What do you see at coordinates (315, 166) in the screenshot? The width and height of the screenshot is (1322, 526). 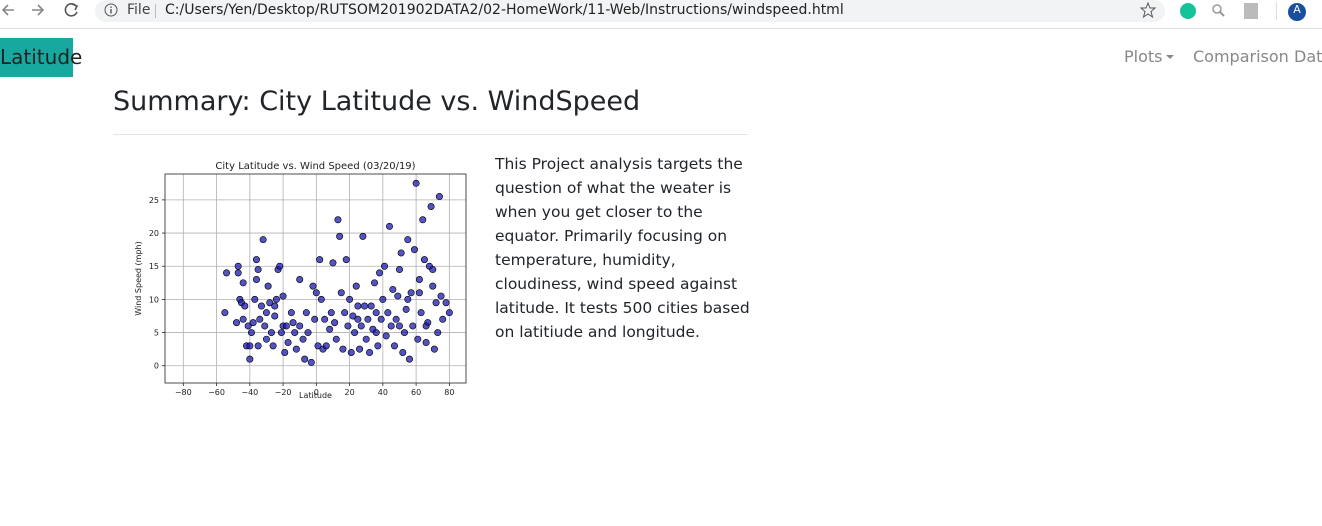 I see `chart-title: City Latitude vs. Wind Speed (03/20/19)` at bounding box center [315, 166].